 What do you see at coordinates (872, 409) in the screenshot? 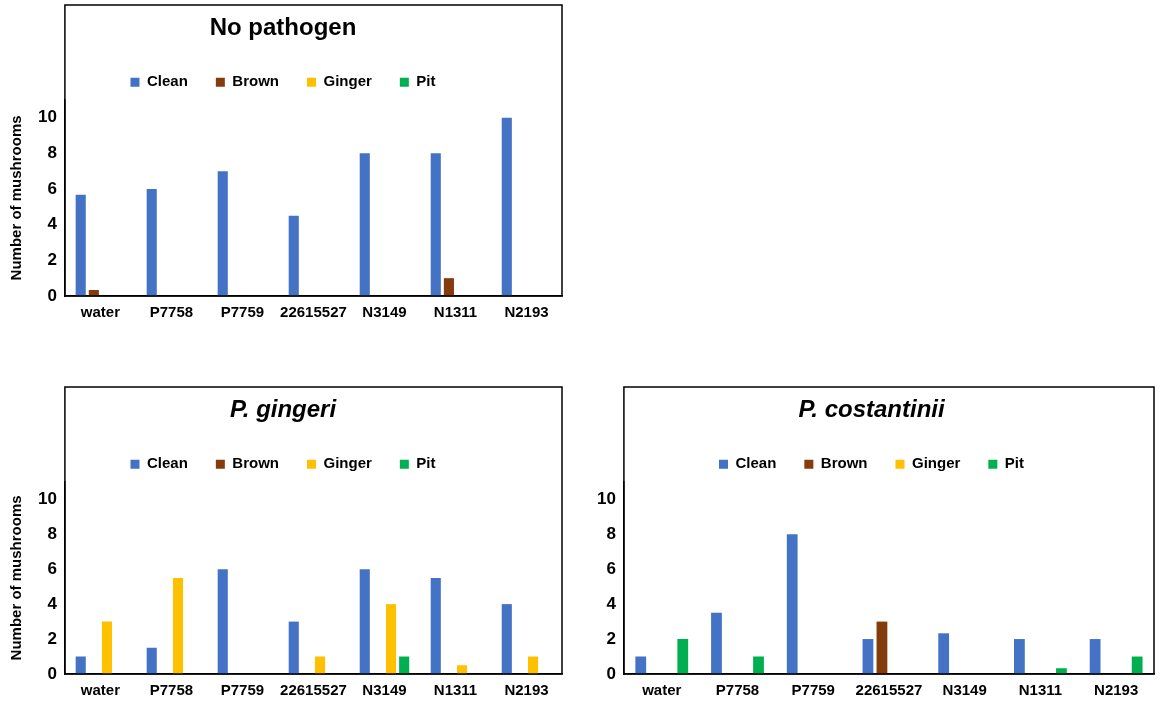
I see `chart-title: P. costantinii` at bounding box center [872, 409].